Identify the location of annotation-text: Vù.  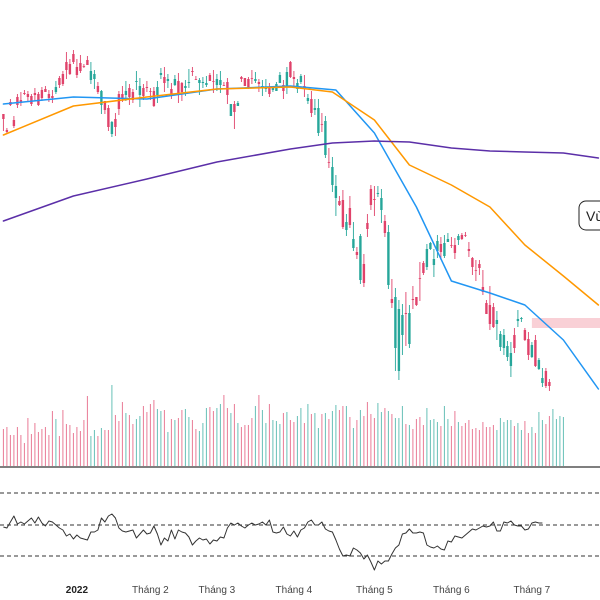
(593, 216).